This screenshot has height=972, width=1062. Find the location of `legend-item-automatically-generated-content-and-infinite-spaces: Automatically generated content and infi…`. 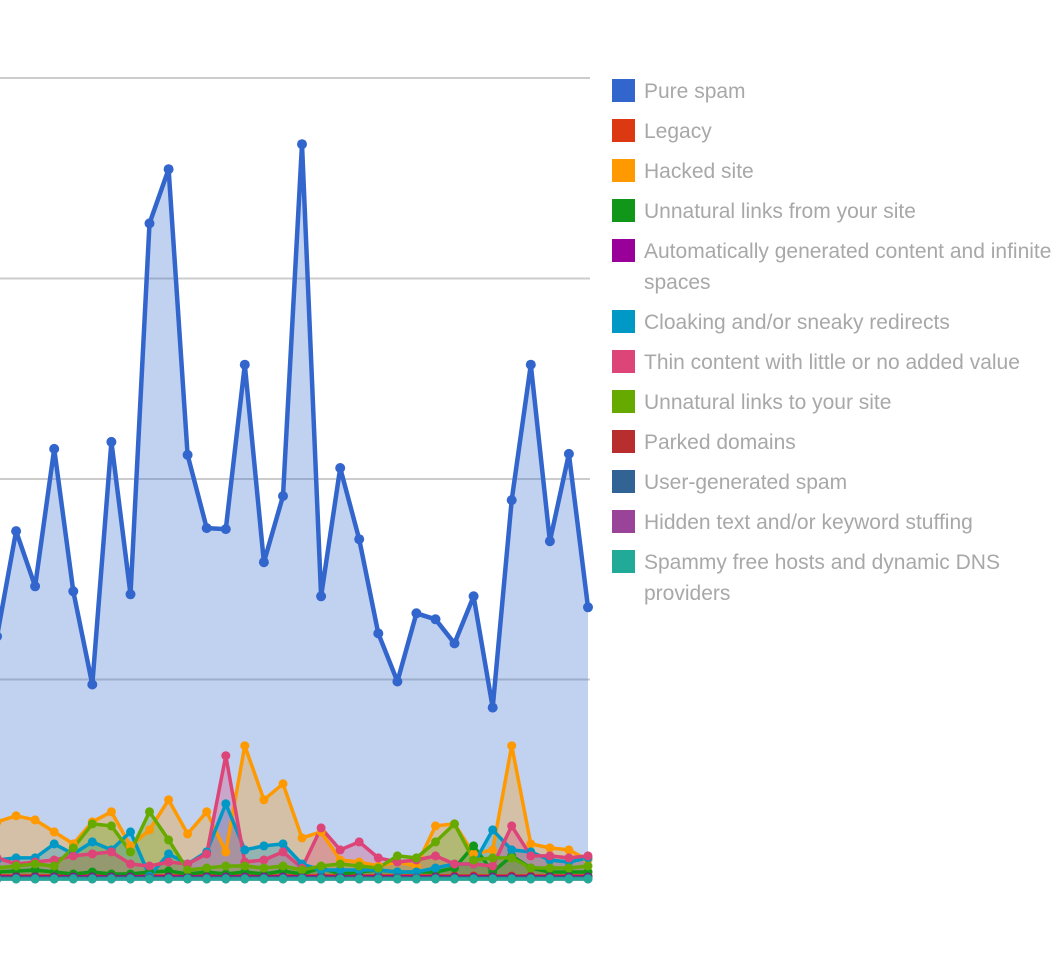

legend-item-automatically-generated-content-and-infinite-spaces: Automatically generated content and infi… is located at coordinates (832, 267).